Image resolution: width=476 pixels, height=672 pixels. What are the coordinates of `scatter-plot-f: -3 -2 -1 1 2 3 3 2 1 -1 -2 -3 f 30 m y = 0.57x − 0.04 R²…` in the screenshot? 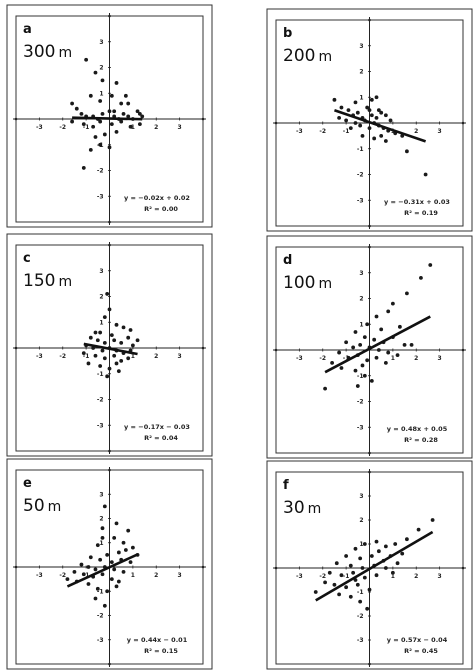 It's located at (369, 565).